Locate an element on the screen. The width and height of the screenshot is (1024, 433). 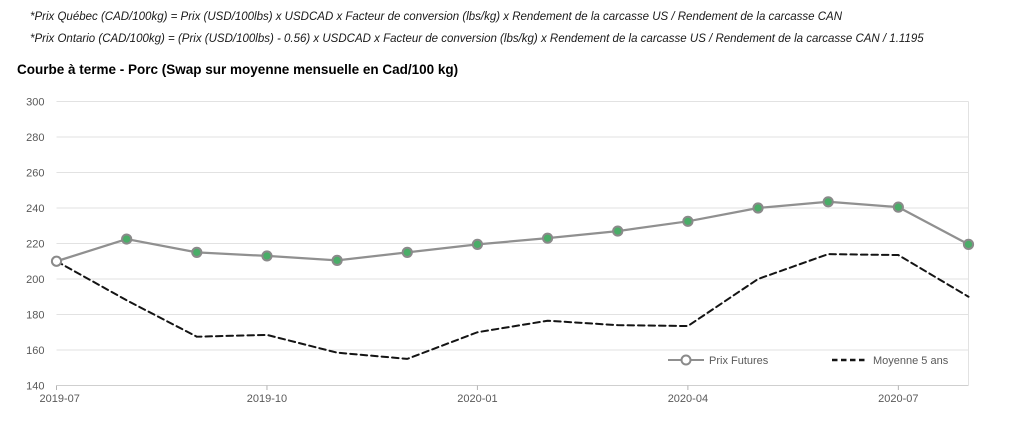
x-axis-tick-label: 2020-01 is located at coordinates (477, 399).